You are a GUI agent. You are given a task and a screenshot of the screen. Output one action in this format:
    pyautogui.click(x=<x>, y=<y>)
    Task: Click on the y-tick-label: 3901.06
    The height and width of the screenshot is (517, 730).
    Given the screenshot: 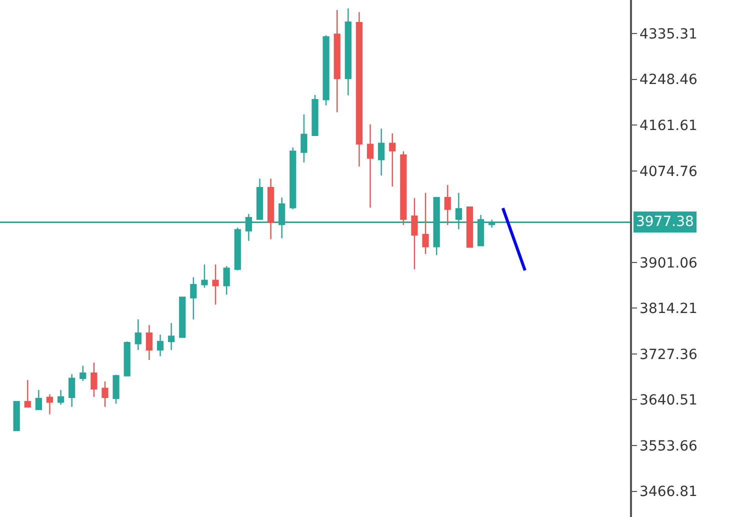 What is the action you would take?
    pyautogui.click(x=669, y=263)
    